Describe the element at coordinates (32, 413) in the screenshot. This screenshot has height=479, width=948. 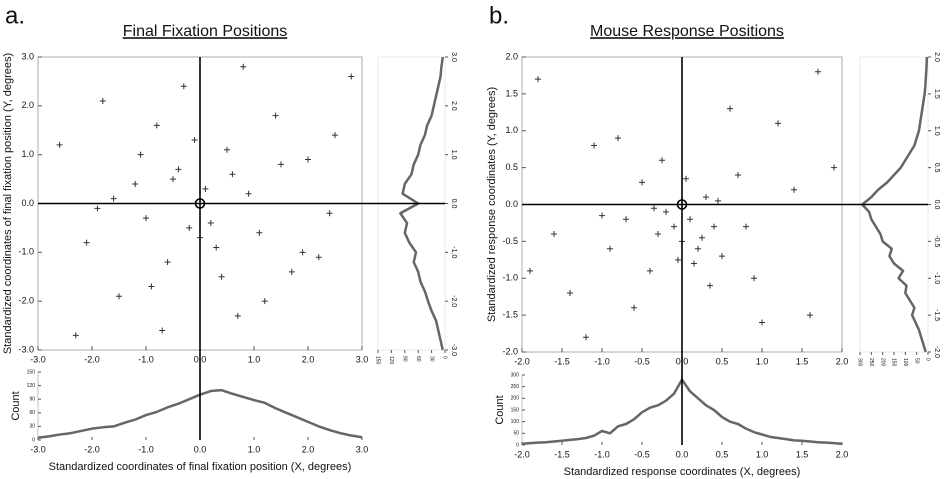
I see `count-tick-label: 60` at that location.